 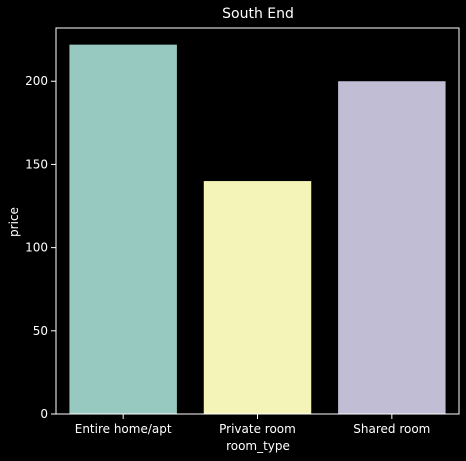 What do you see at coordinates (257, 429) in the screenshot?
I see `x-tick-label: Private room` at bounding box center [257, 429].